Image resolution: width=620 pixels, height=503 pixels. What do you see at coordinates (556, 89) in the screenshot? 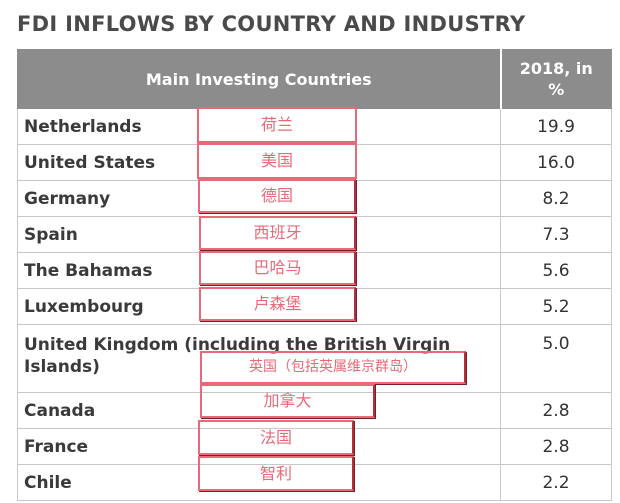
I see `header-value-line2: %` at bounding box center [556, 89].